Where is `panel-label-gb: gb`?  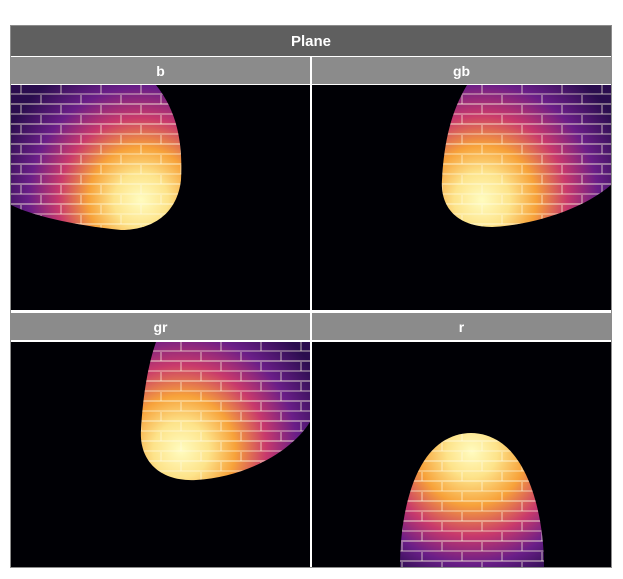
panel-label-gb: gb is located at coordinates (461, 70).